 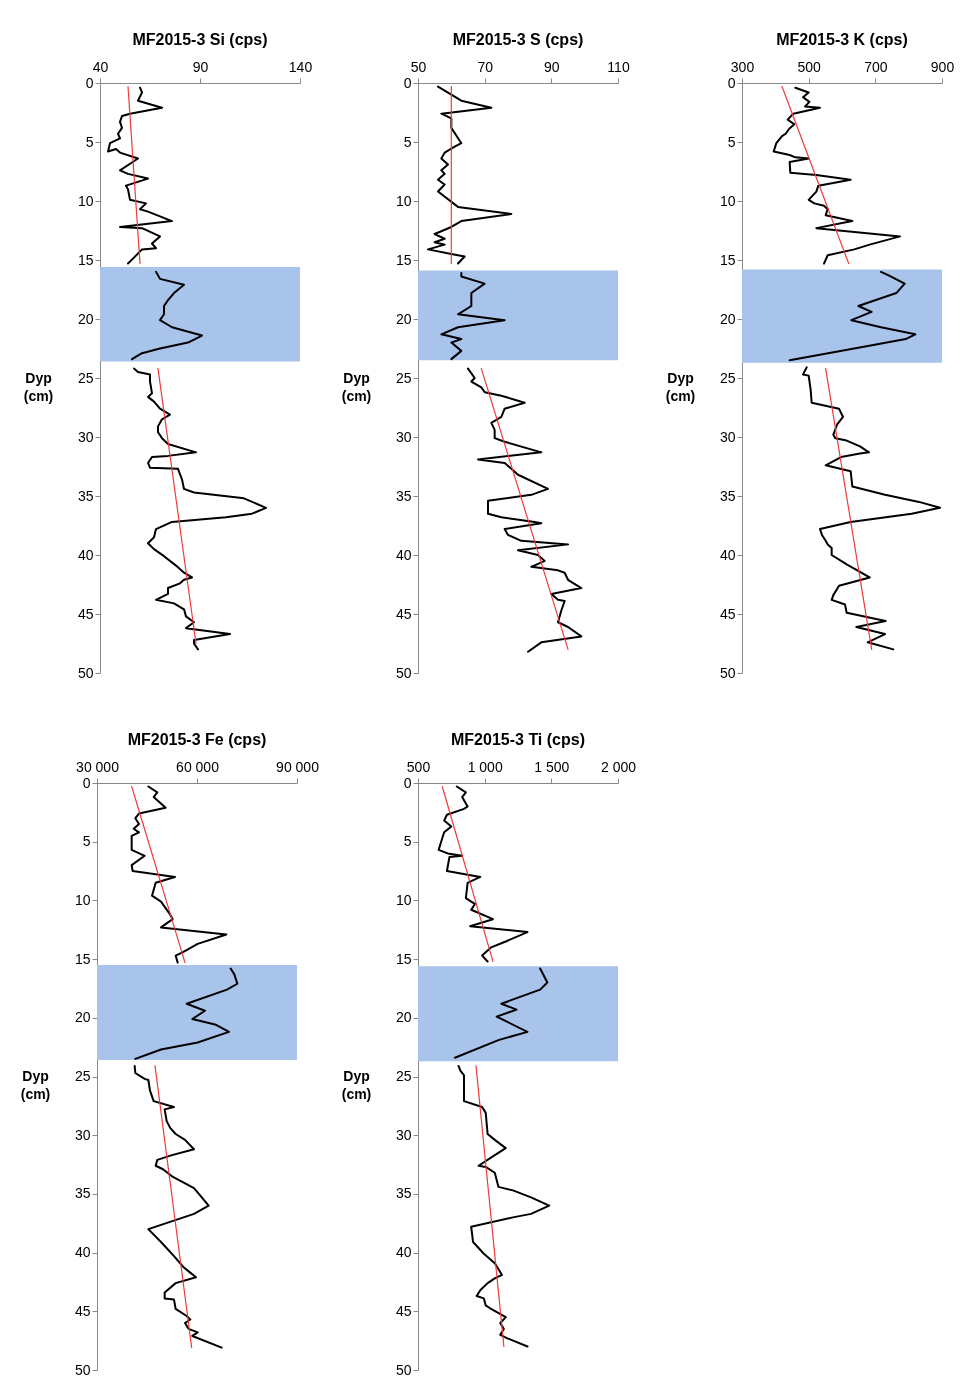 I want to click on x-tick-label: 90 000, so click(x=298, y=766).